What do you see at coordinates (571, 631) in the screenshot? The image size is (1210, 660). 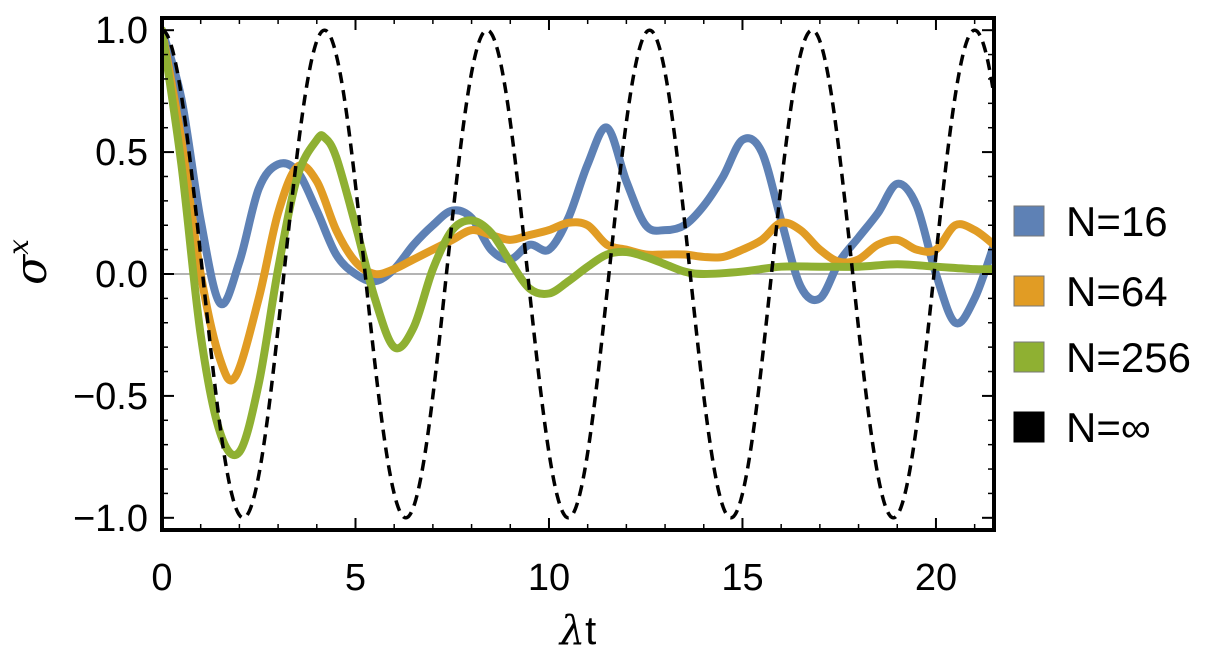 I see `x-axis-symbol: λ` at bounding box center [571, 631].